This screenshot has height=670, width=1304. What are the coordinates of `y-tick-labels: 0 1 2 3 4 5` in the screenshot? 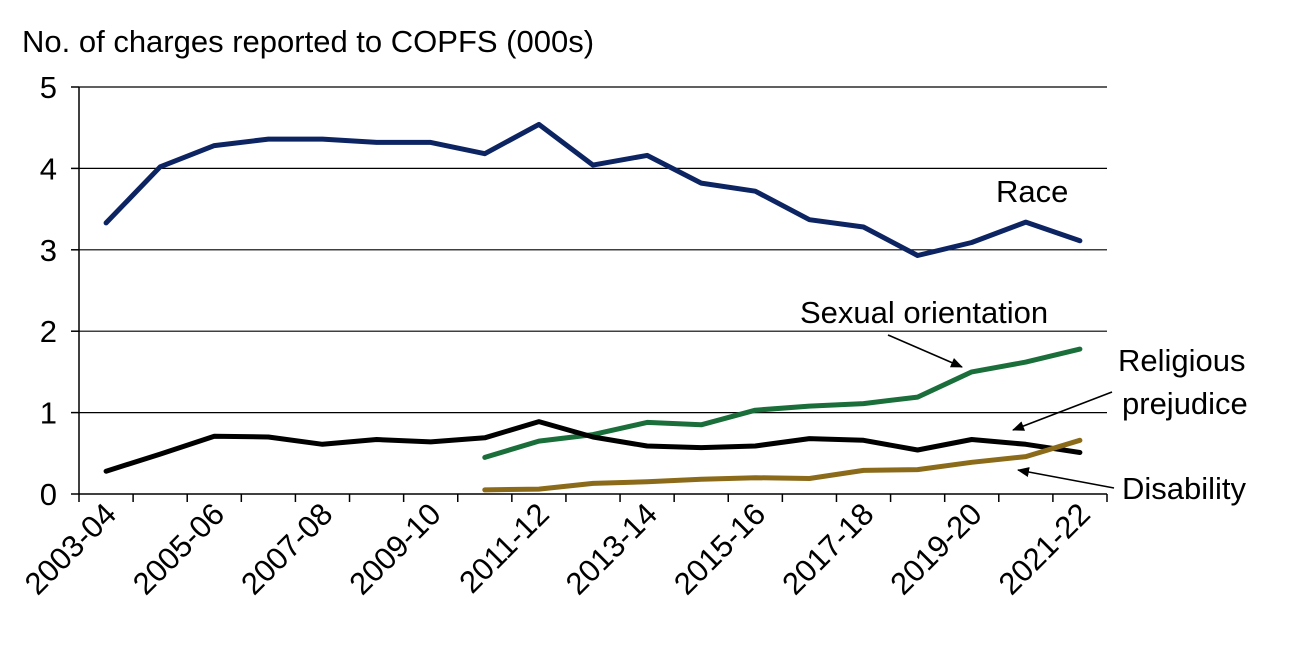 It's located at (48, 291).